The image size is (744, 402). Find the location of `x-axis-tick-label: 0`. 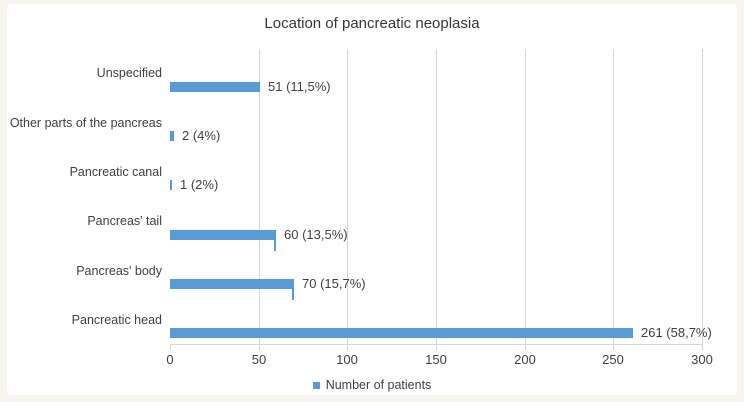

x-axis-tick-label: 0 is located at coordinates (170, 359).